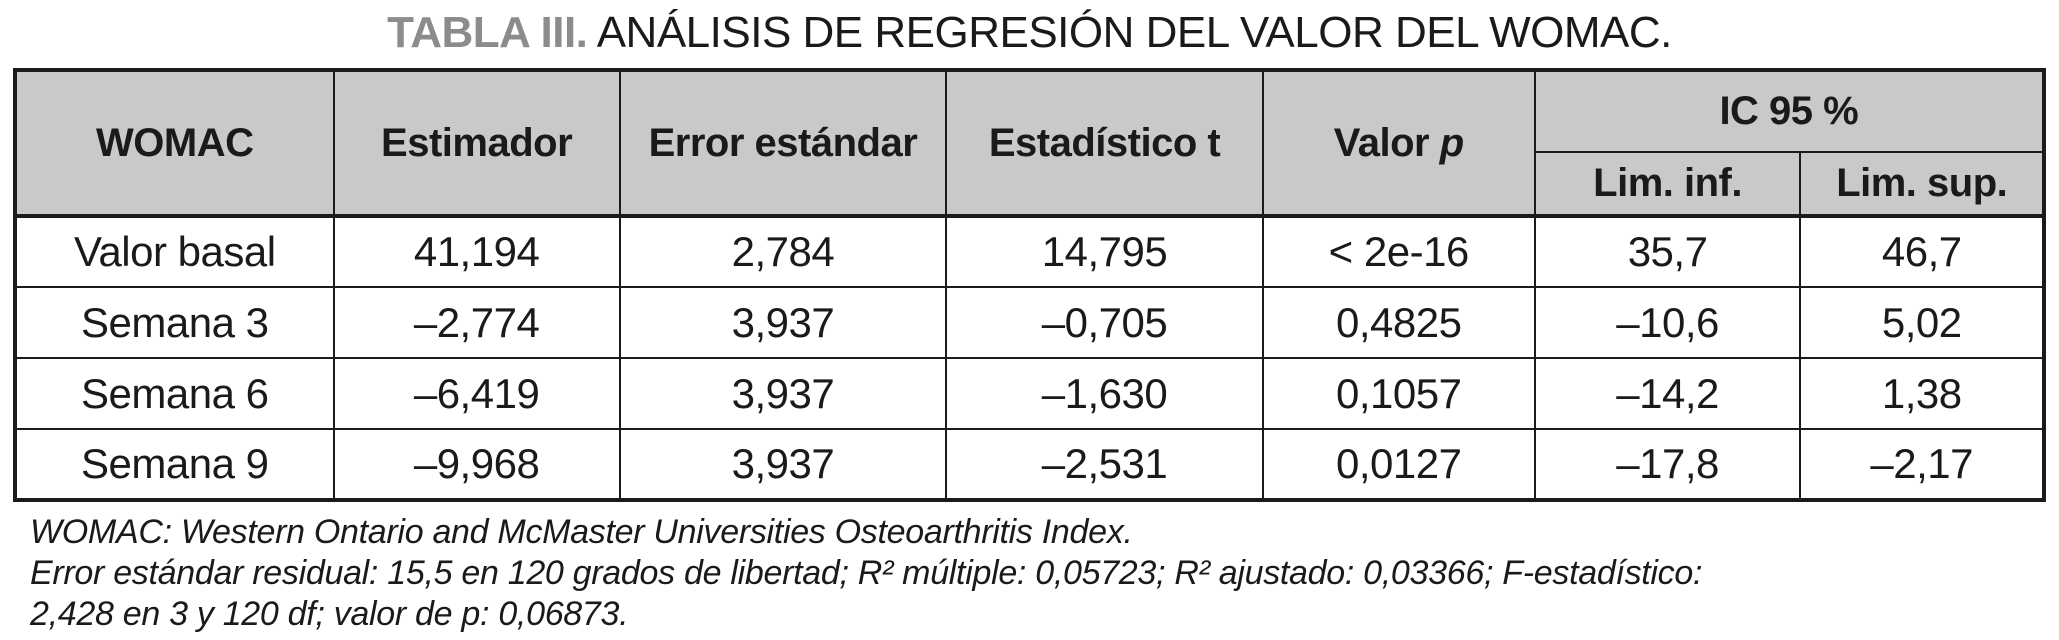 This screenshot has height=640, width=2059. What do you see at coordinates (1922, 393) in the screenshot?
I see `cell-lim-sup: 1,38` at bounding box center [1922, 393].